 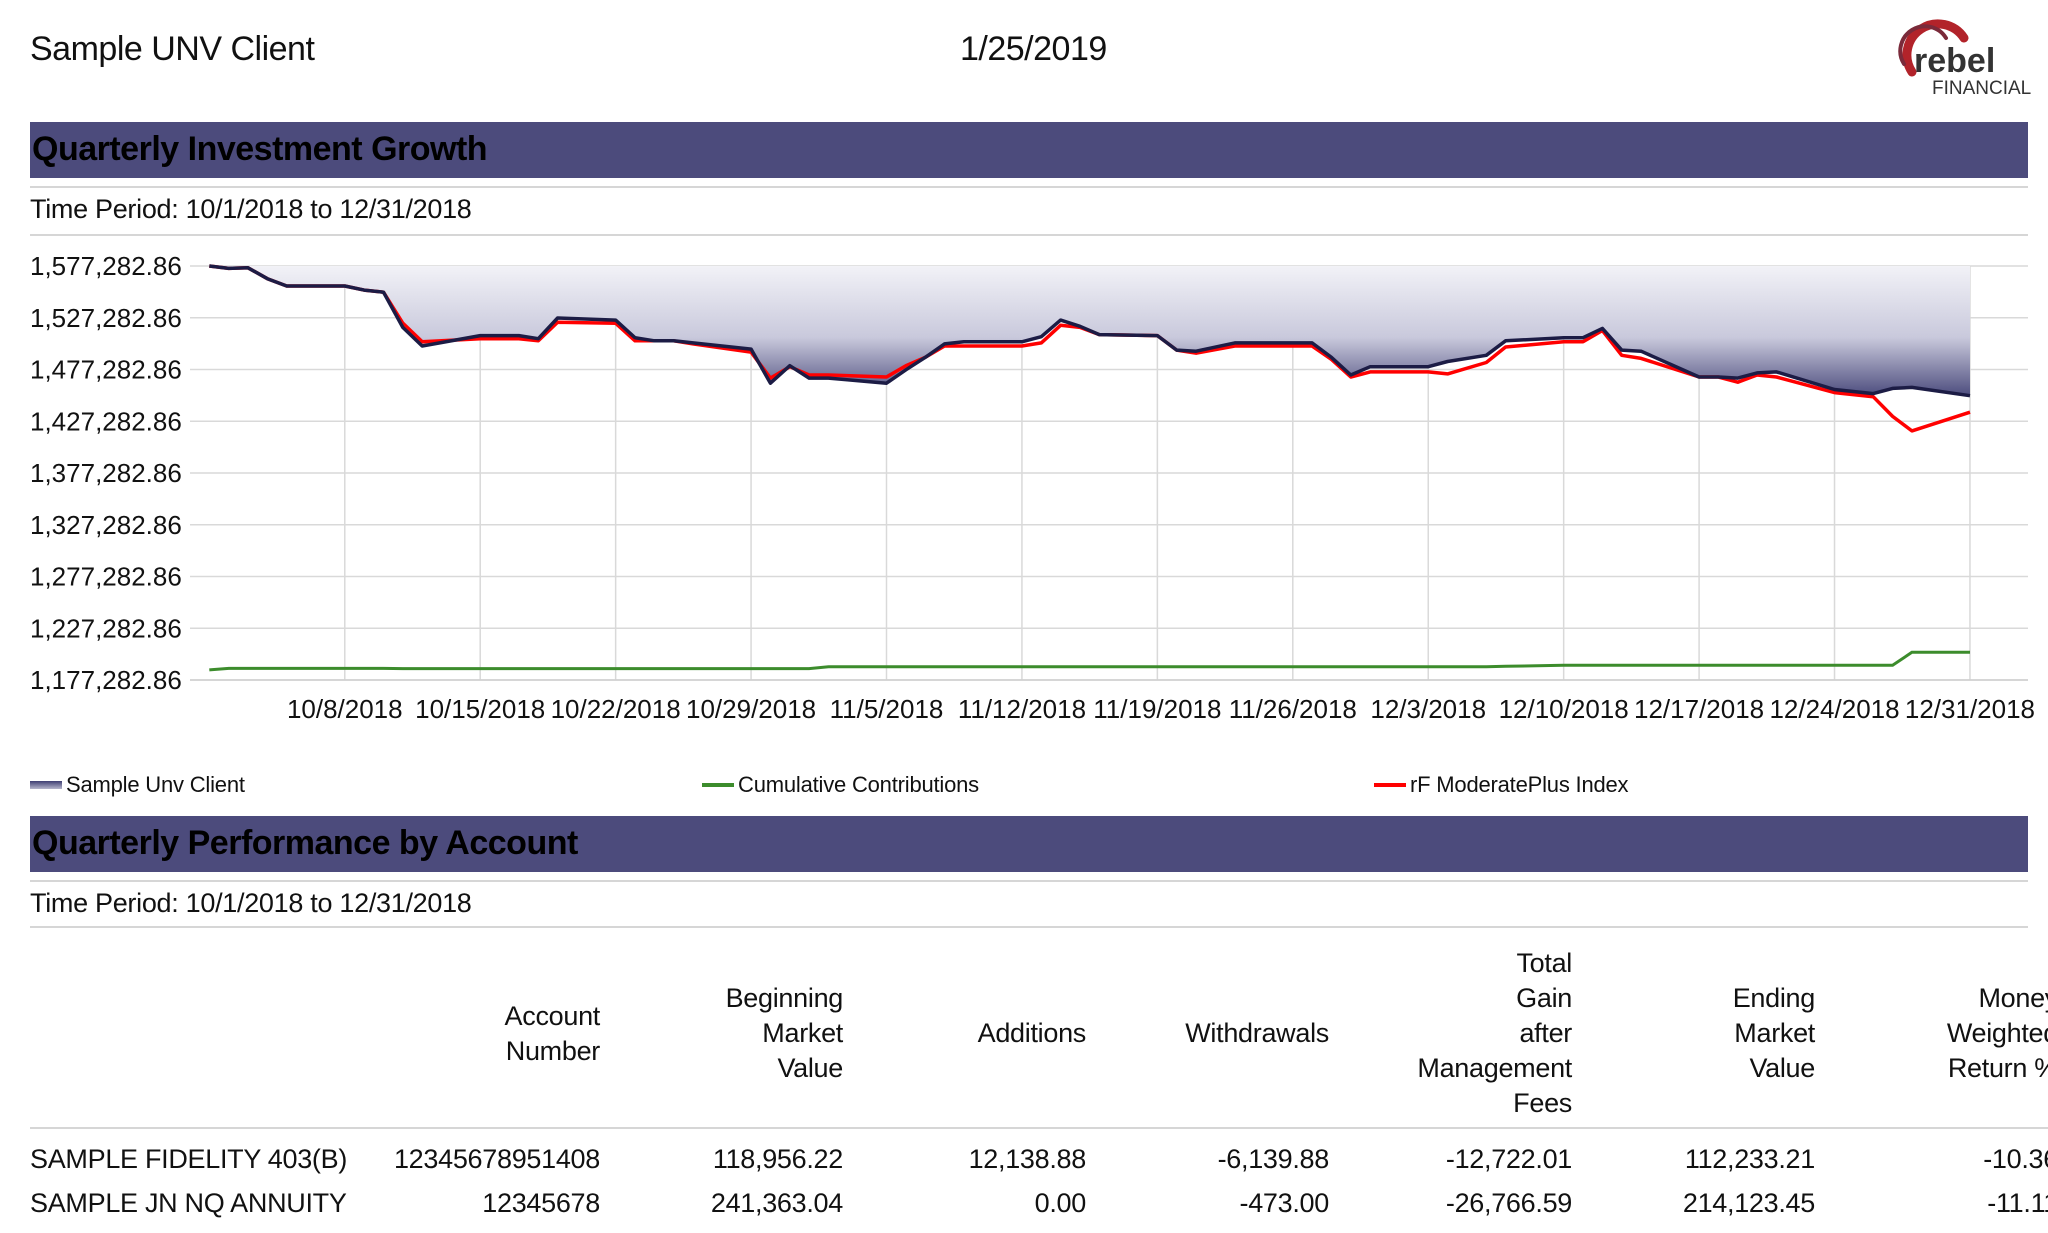 What do you see at coordinates (1494, 1033) in the screenshot?
I see `column-header-total-gain: Total Gain after Management Fees` at bounding box center [1494, 1033].